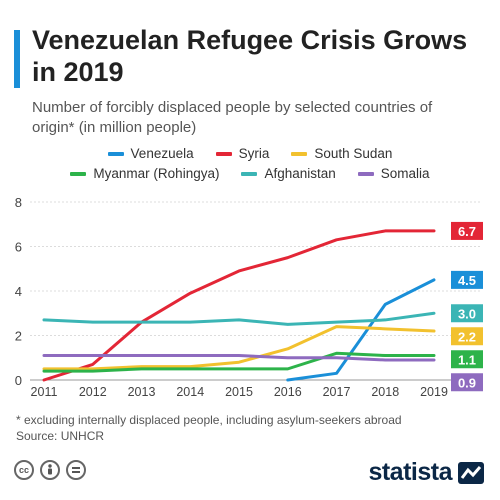 This screenshot has width=500, height=500. What do you see at coordinates (239, 348) in the screenshot?
I see `series-line-south-sudan` at bounding box center [239, 348].